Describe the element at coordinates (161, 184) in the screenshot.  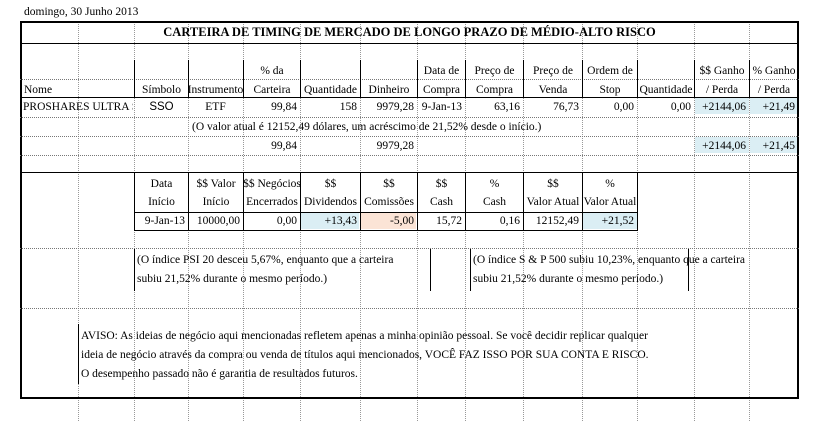
I see `summary-header-data-inicio-1: Data` at that location.